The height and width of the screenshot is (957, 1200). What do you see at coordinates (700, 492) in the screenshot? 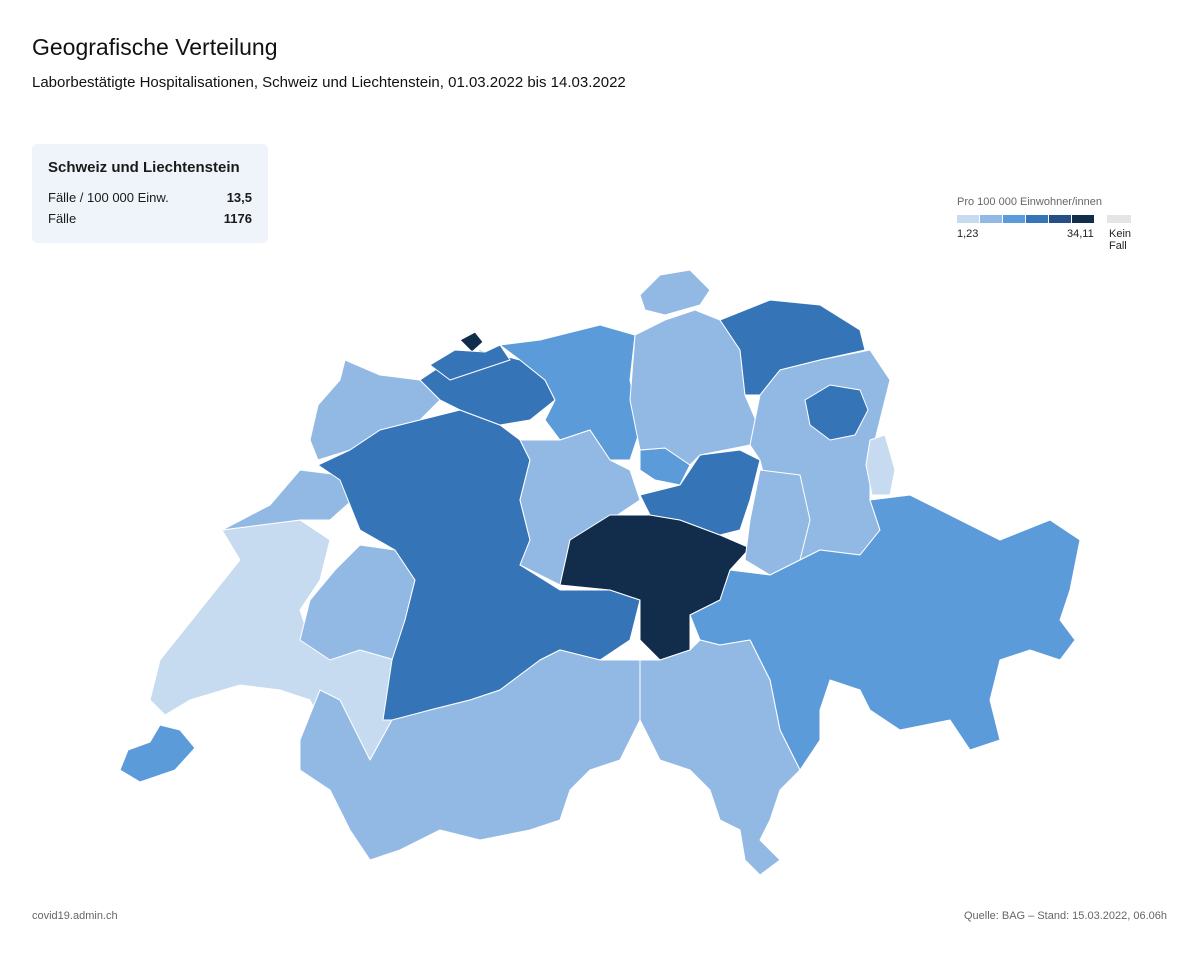
I see `region-schwyz` at bounding box center [700, 492].